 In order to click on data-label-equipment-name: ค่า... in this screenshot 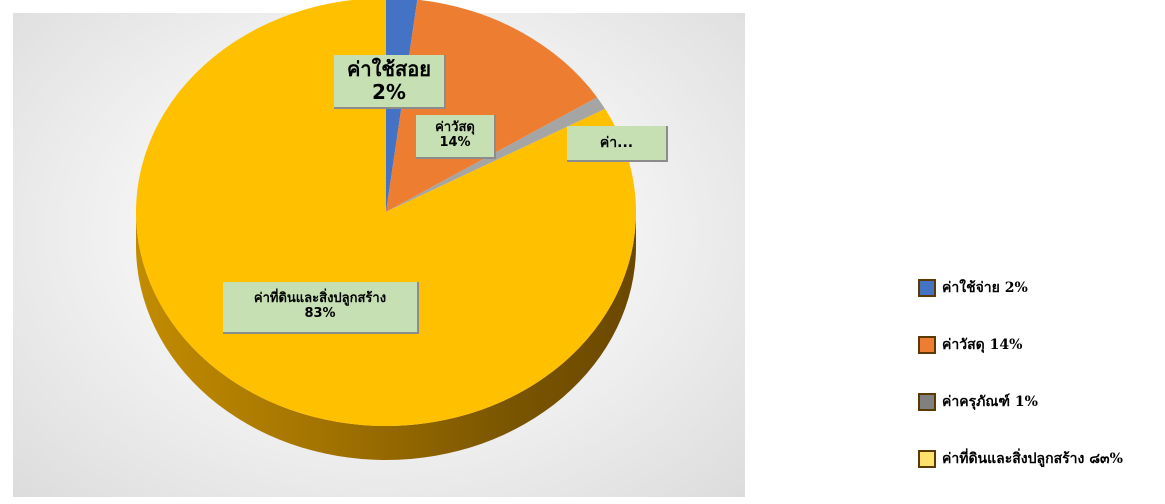, I will do `click(616, 142)`.